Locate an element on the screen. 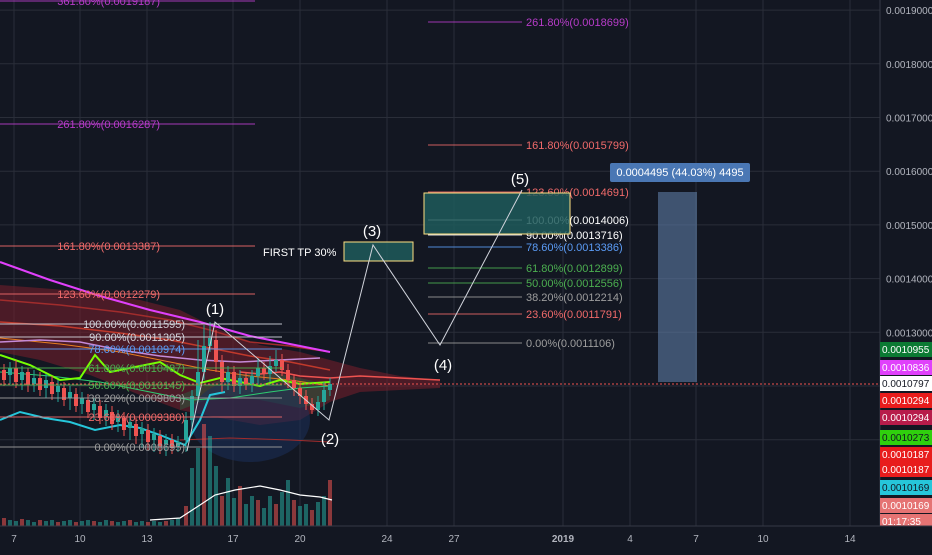 Image resolution: width=932 pixels, height=555 pixels. time-axis: 7 10 13 17 20 24 27 2019 4 7 10 14 is located at coordinates (466, 537).